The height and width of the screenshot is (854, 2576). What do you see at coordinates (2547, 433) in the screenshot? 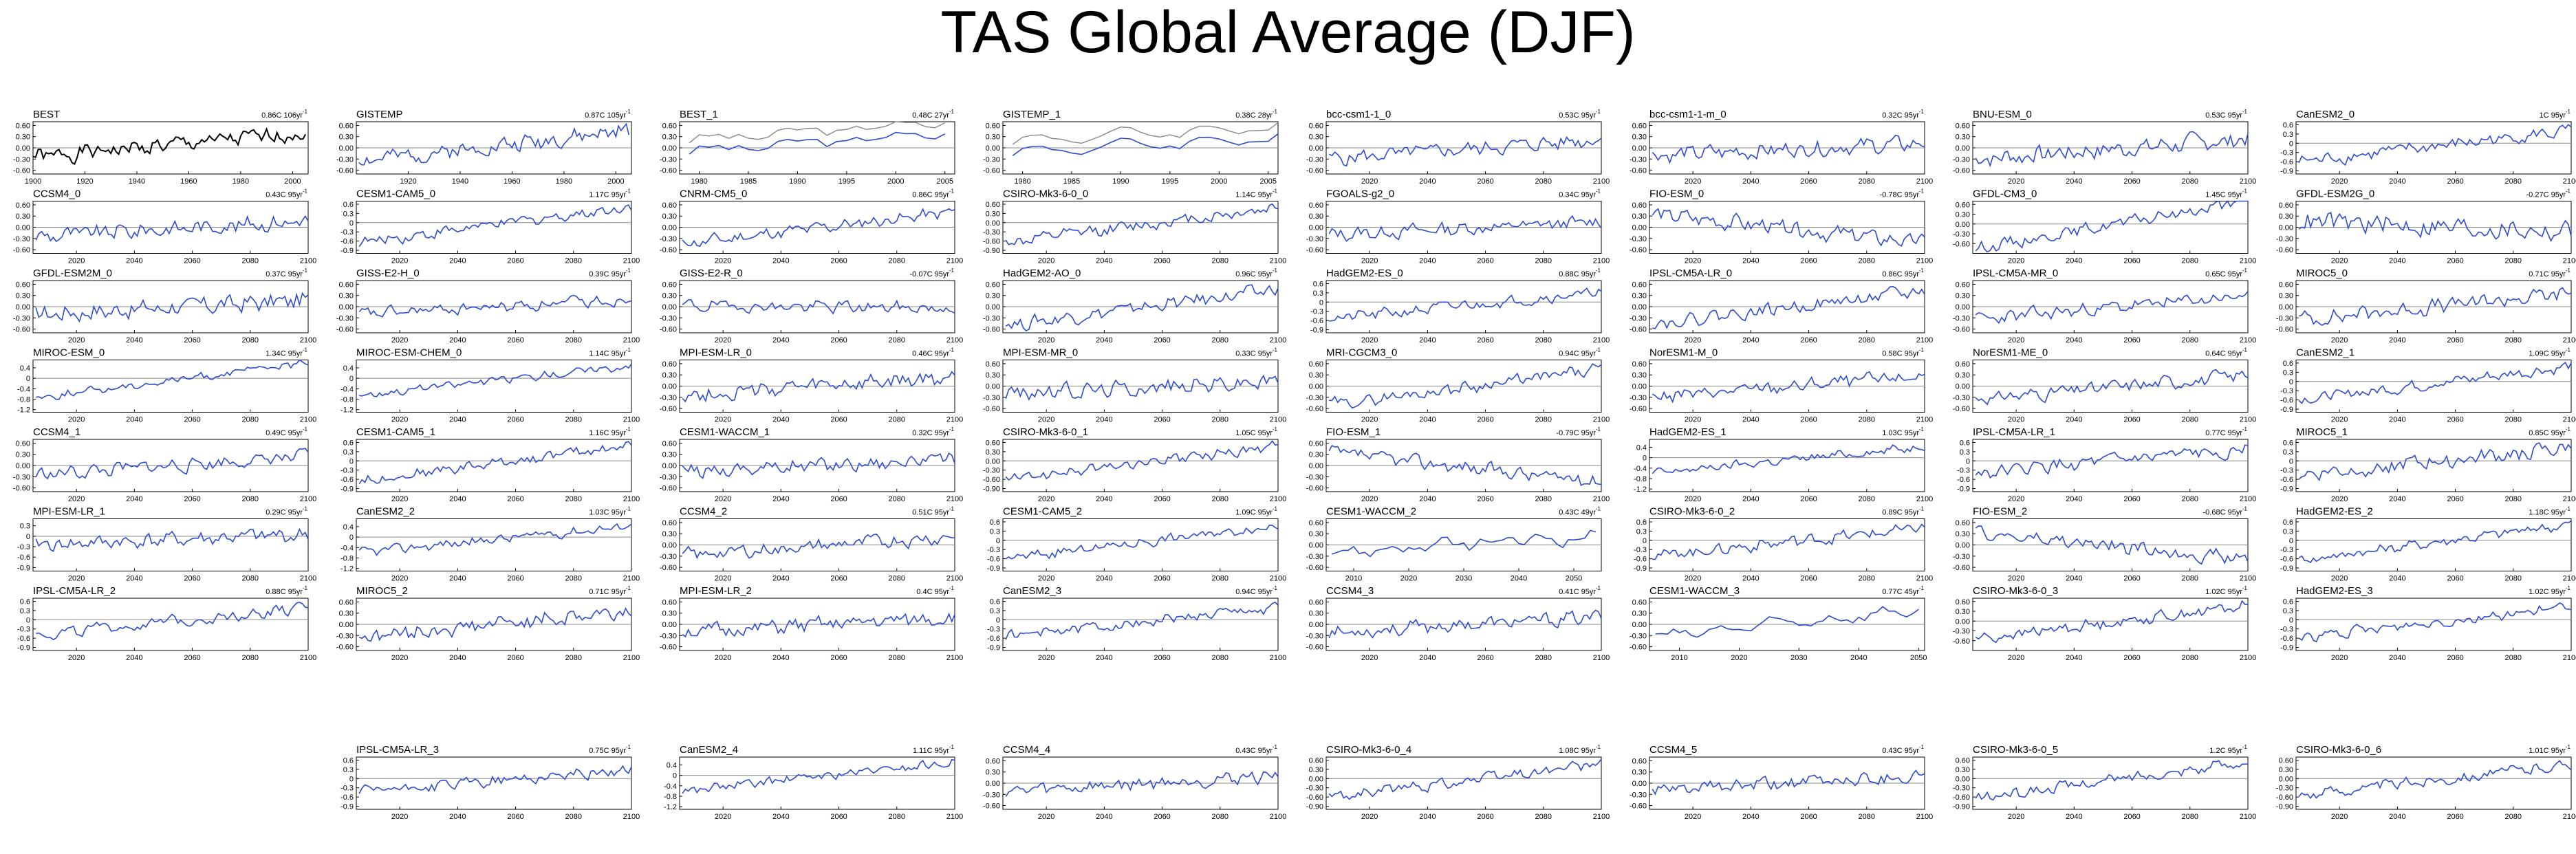
I see `trend-label: 0.85C 95yr` at bounding box center [2547, 433].